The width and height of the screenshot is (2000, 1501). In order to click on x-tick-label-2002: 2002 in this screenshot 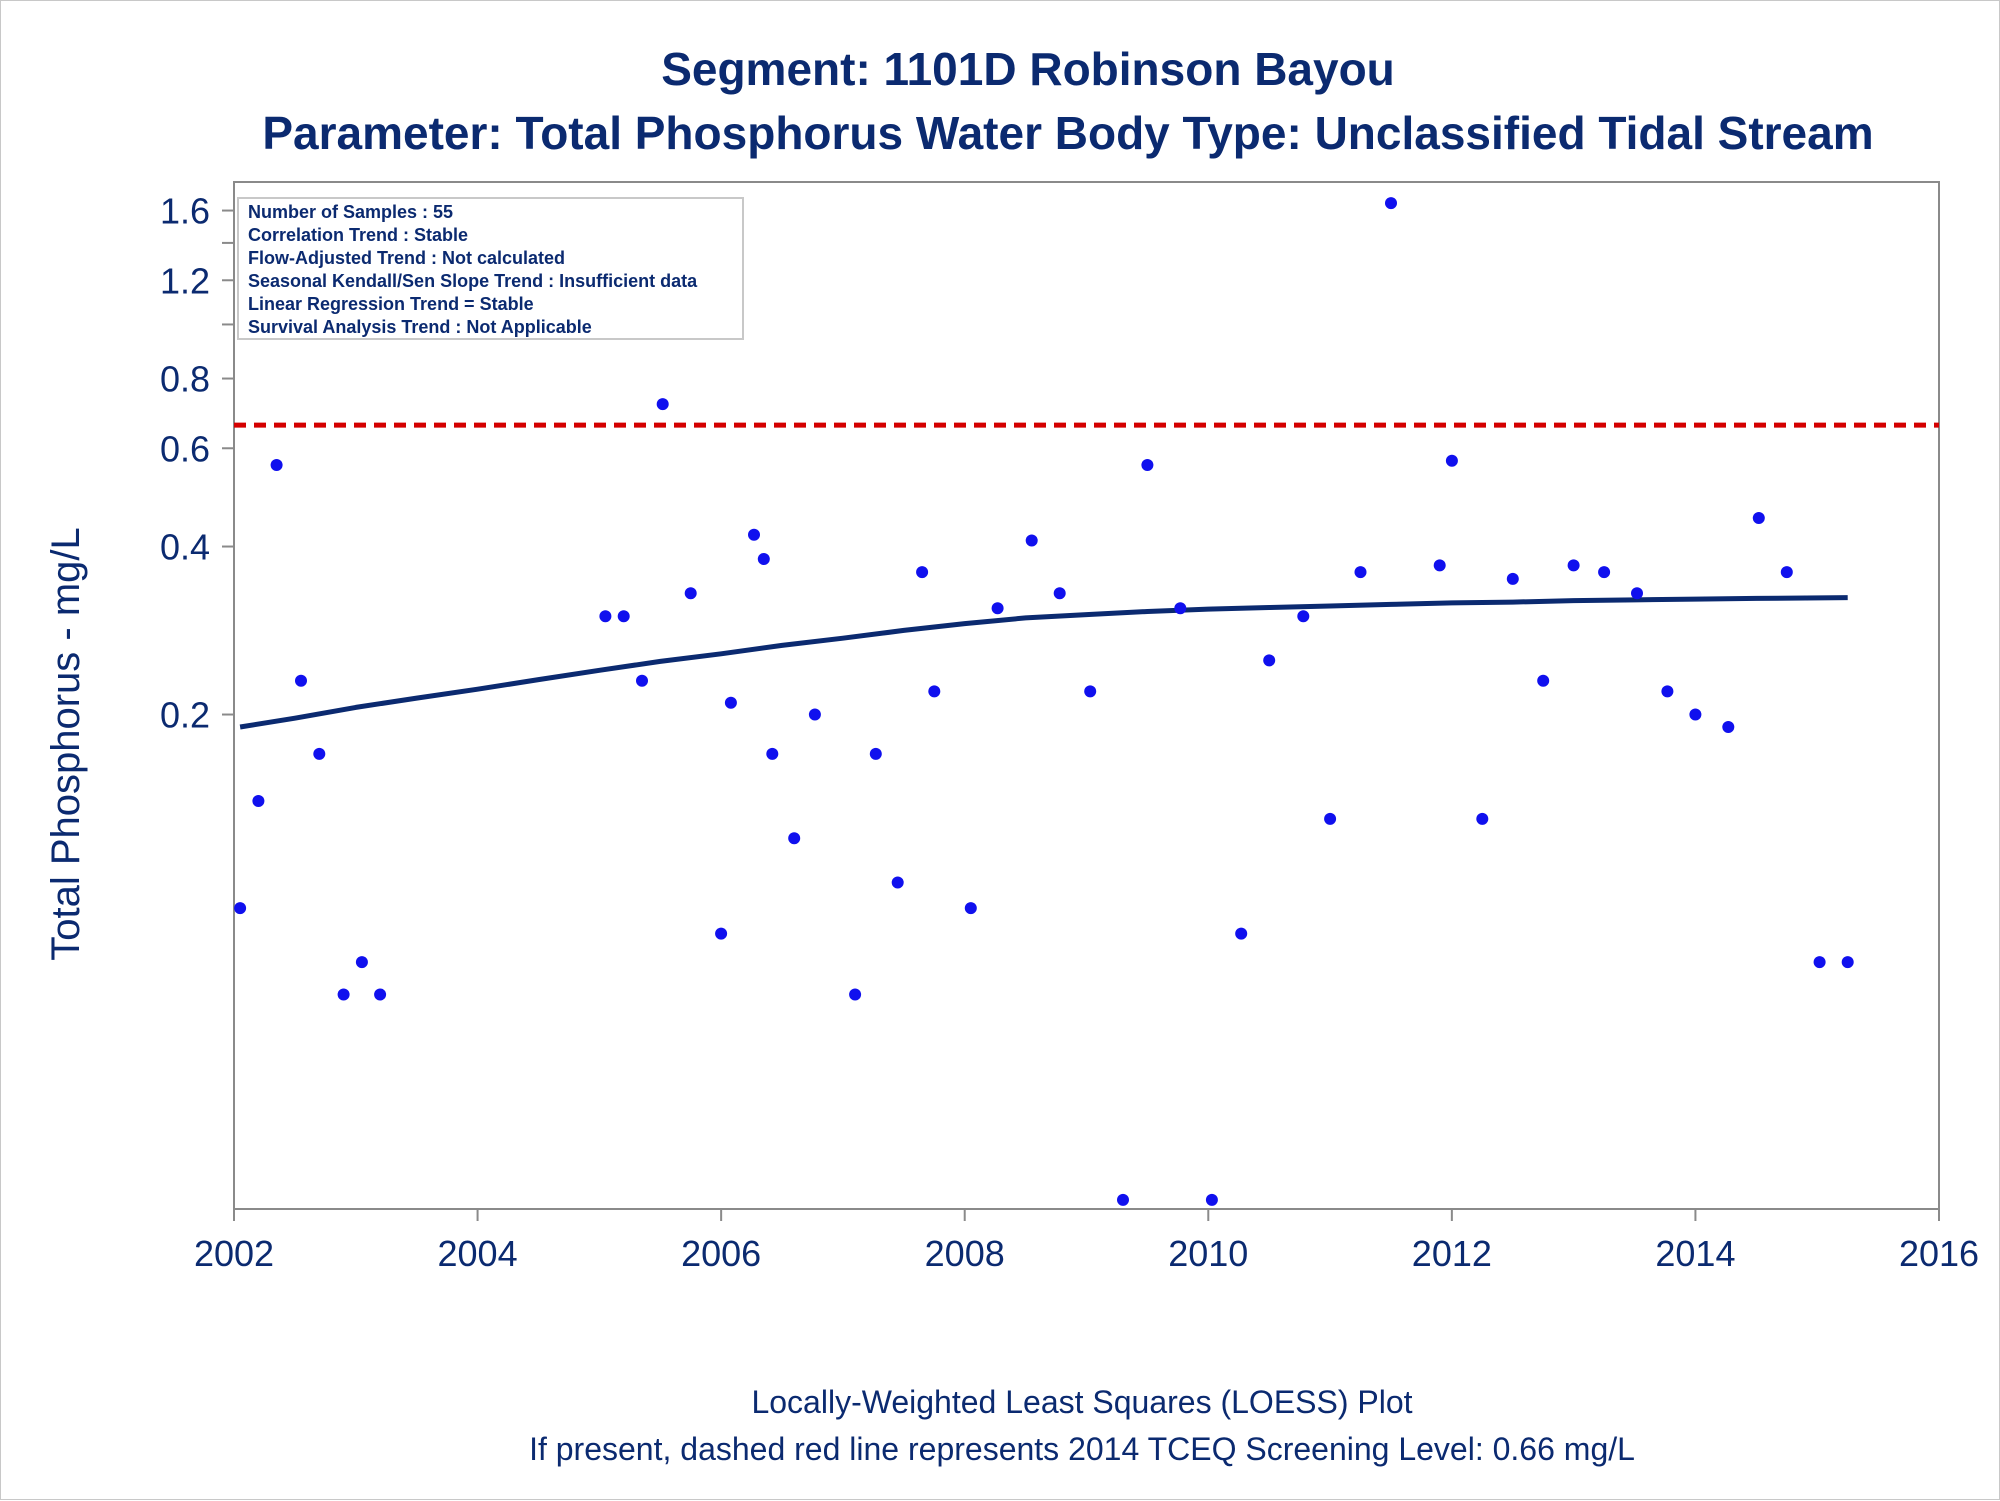, I will do `click(234, 1253)`.